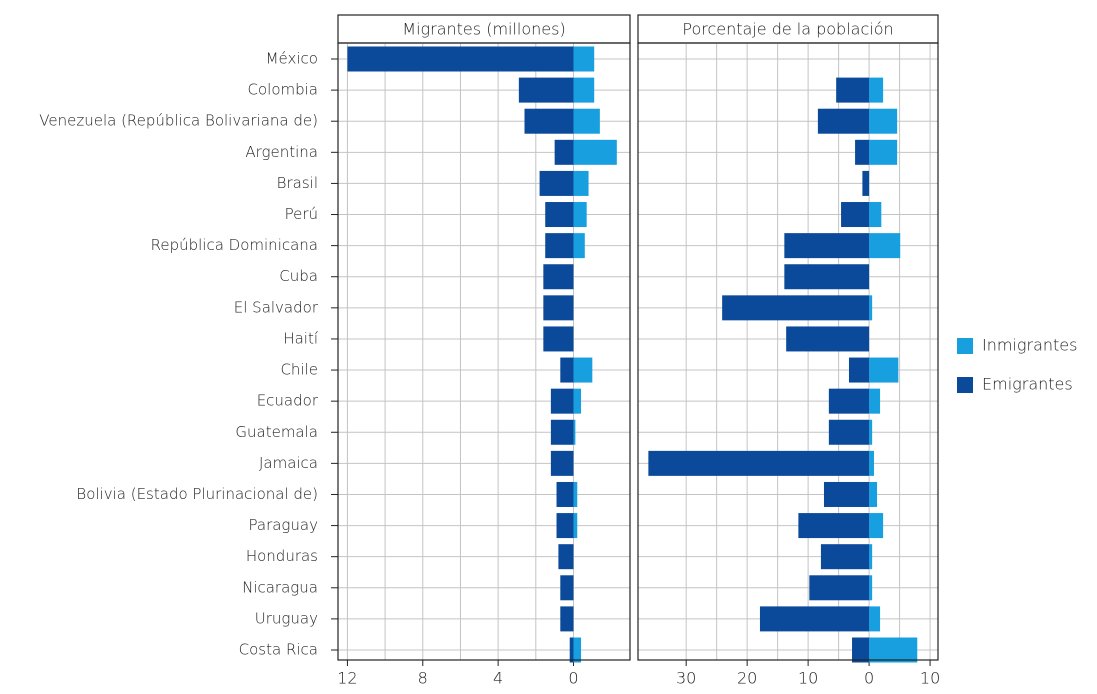 This screenshot has width=1097, height=694. I want to click on category-label: Cuba, so click(298, 276).